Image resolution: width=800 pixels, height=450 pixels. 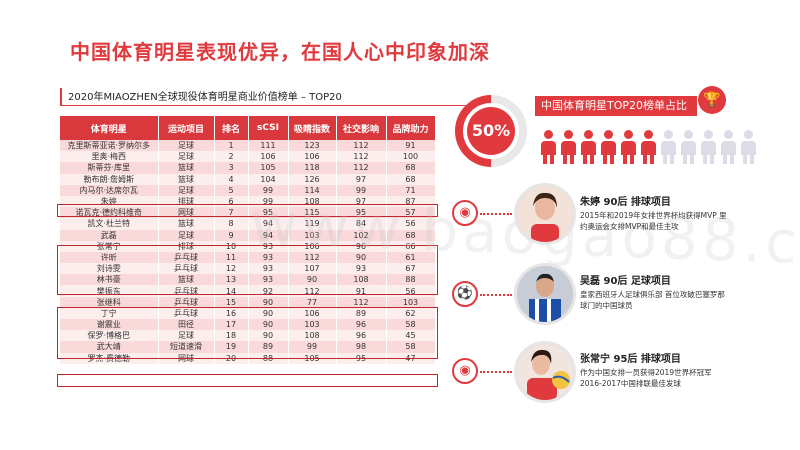 I want to click on table-cell: 92, so click(x=268, y=291).